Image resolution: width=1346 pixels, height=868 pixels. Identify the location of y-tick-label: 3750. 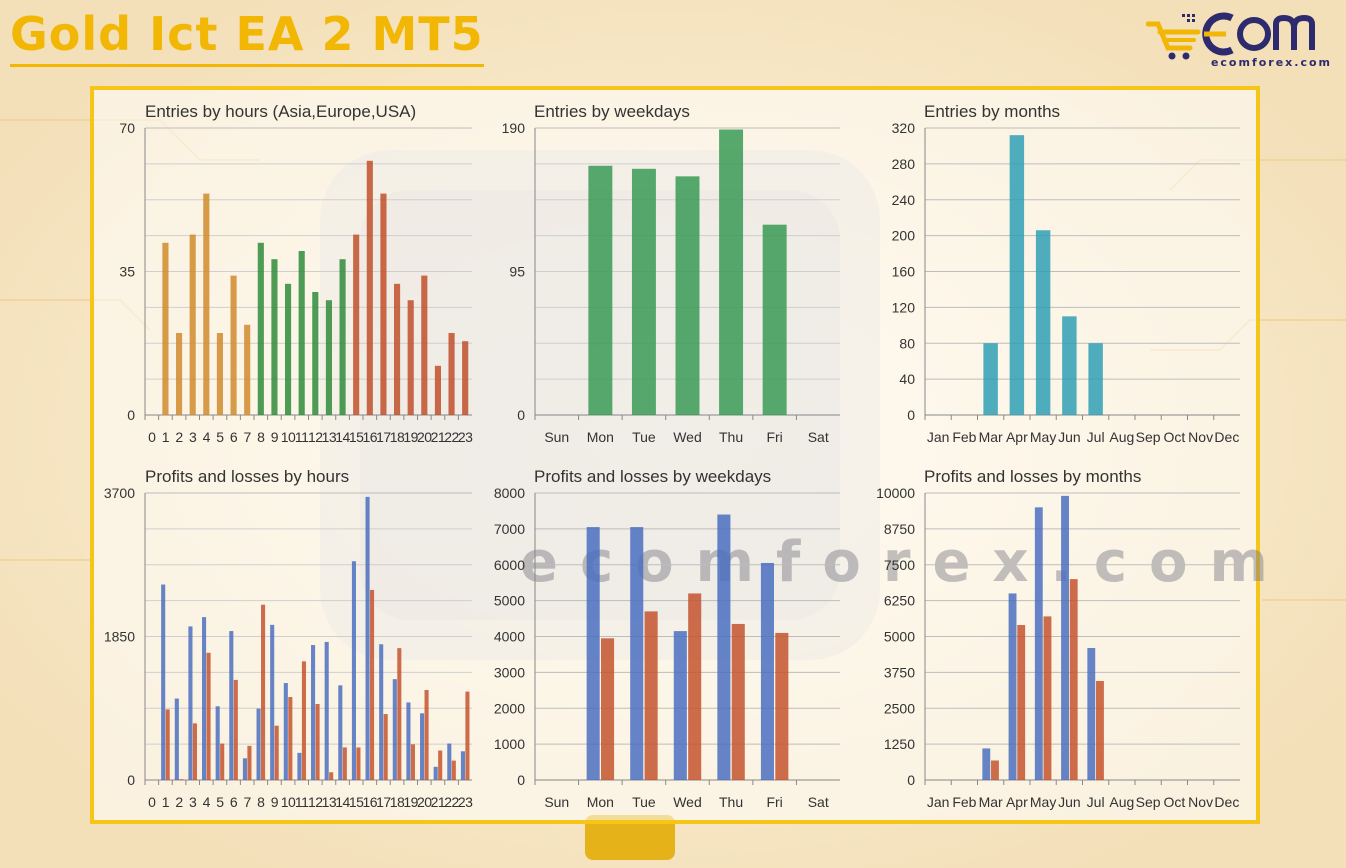
(899, 672).